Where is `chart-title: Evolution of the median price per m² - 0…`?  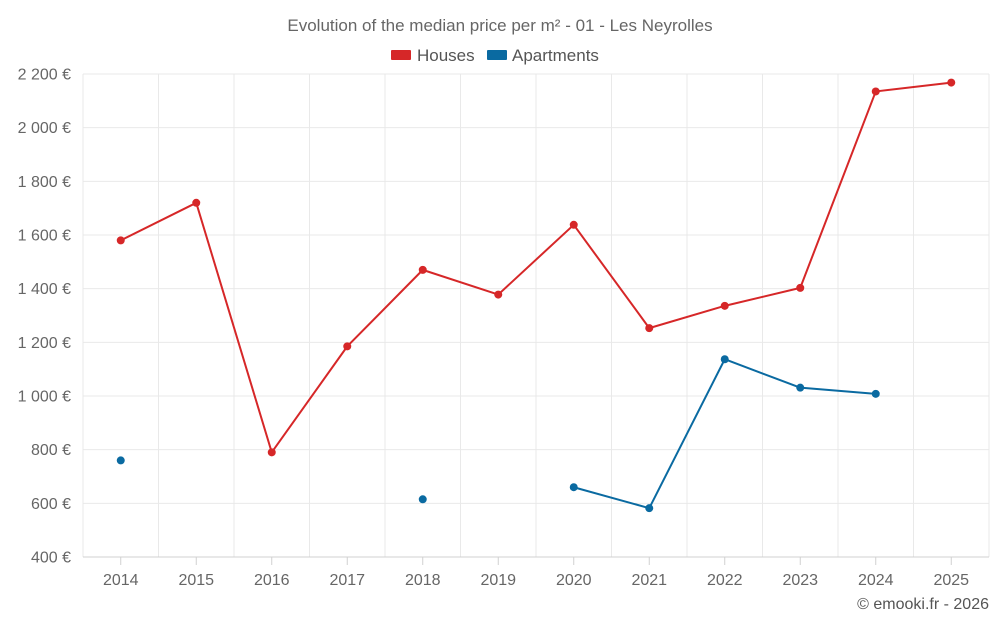
chart-title: Evolution of the median price per m² - 0… is located at coordinates (499, 25).